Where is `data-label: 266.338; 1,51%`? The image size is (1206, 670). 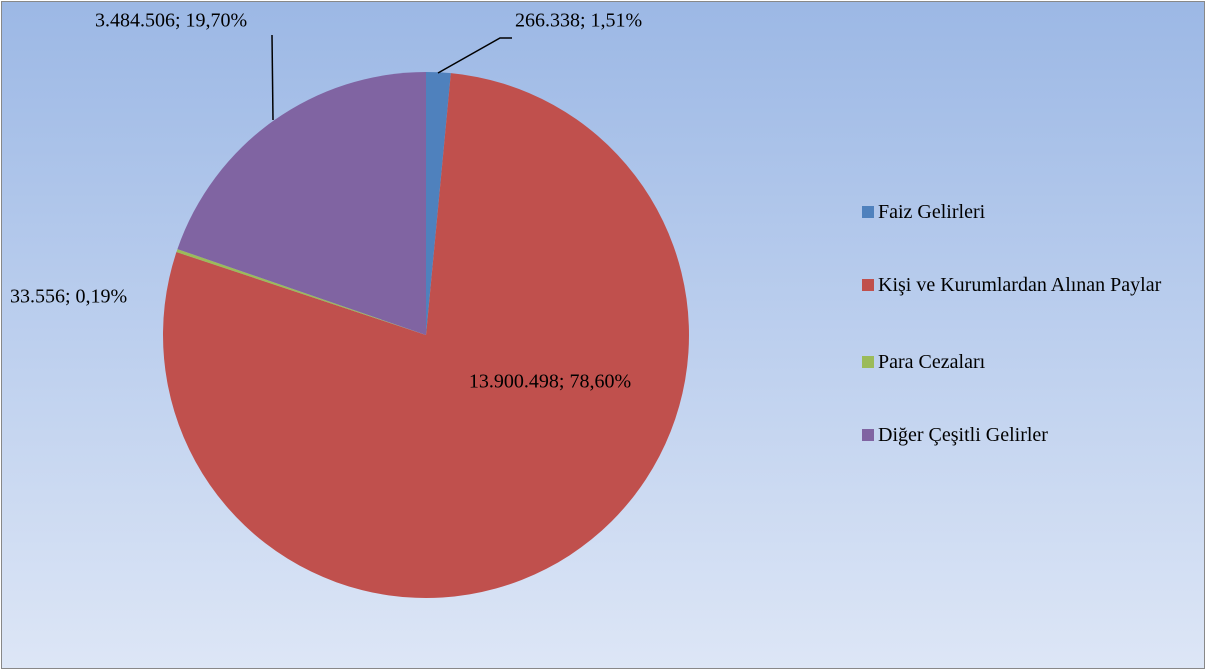
data-label: 266.338; 1,51% is located at coordinates (578, 21).